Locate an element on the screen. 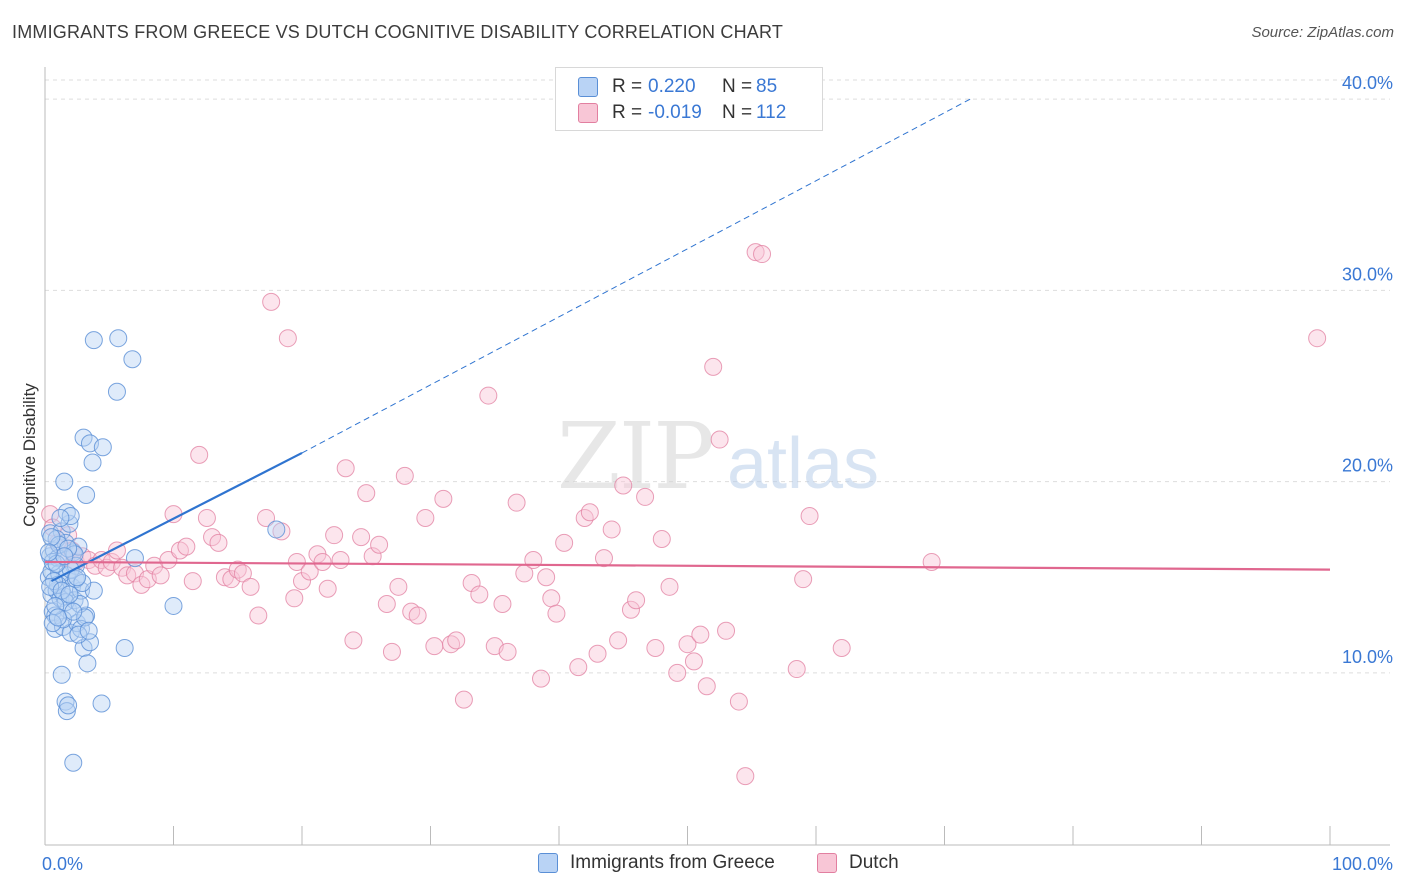  legend-swatch-greece is located at coordinates (588, 87).